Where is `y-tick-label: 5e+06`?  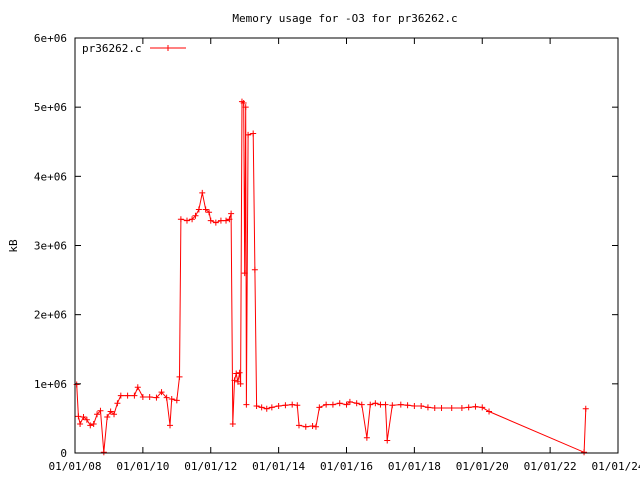 y-tick-label: 5e+06 is located at coordinates (50, 107).